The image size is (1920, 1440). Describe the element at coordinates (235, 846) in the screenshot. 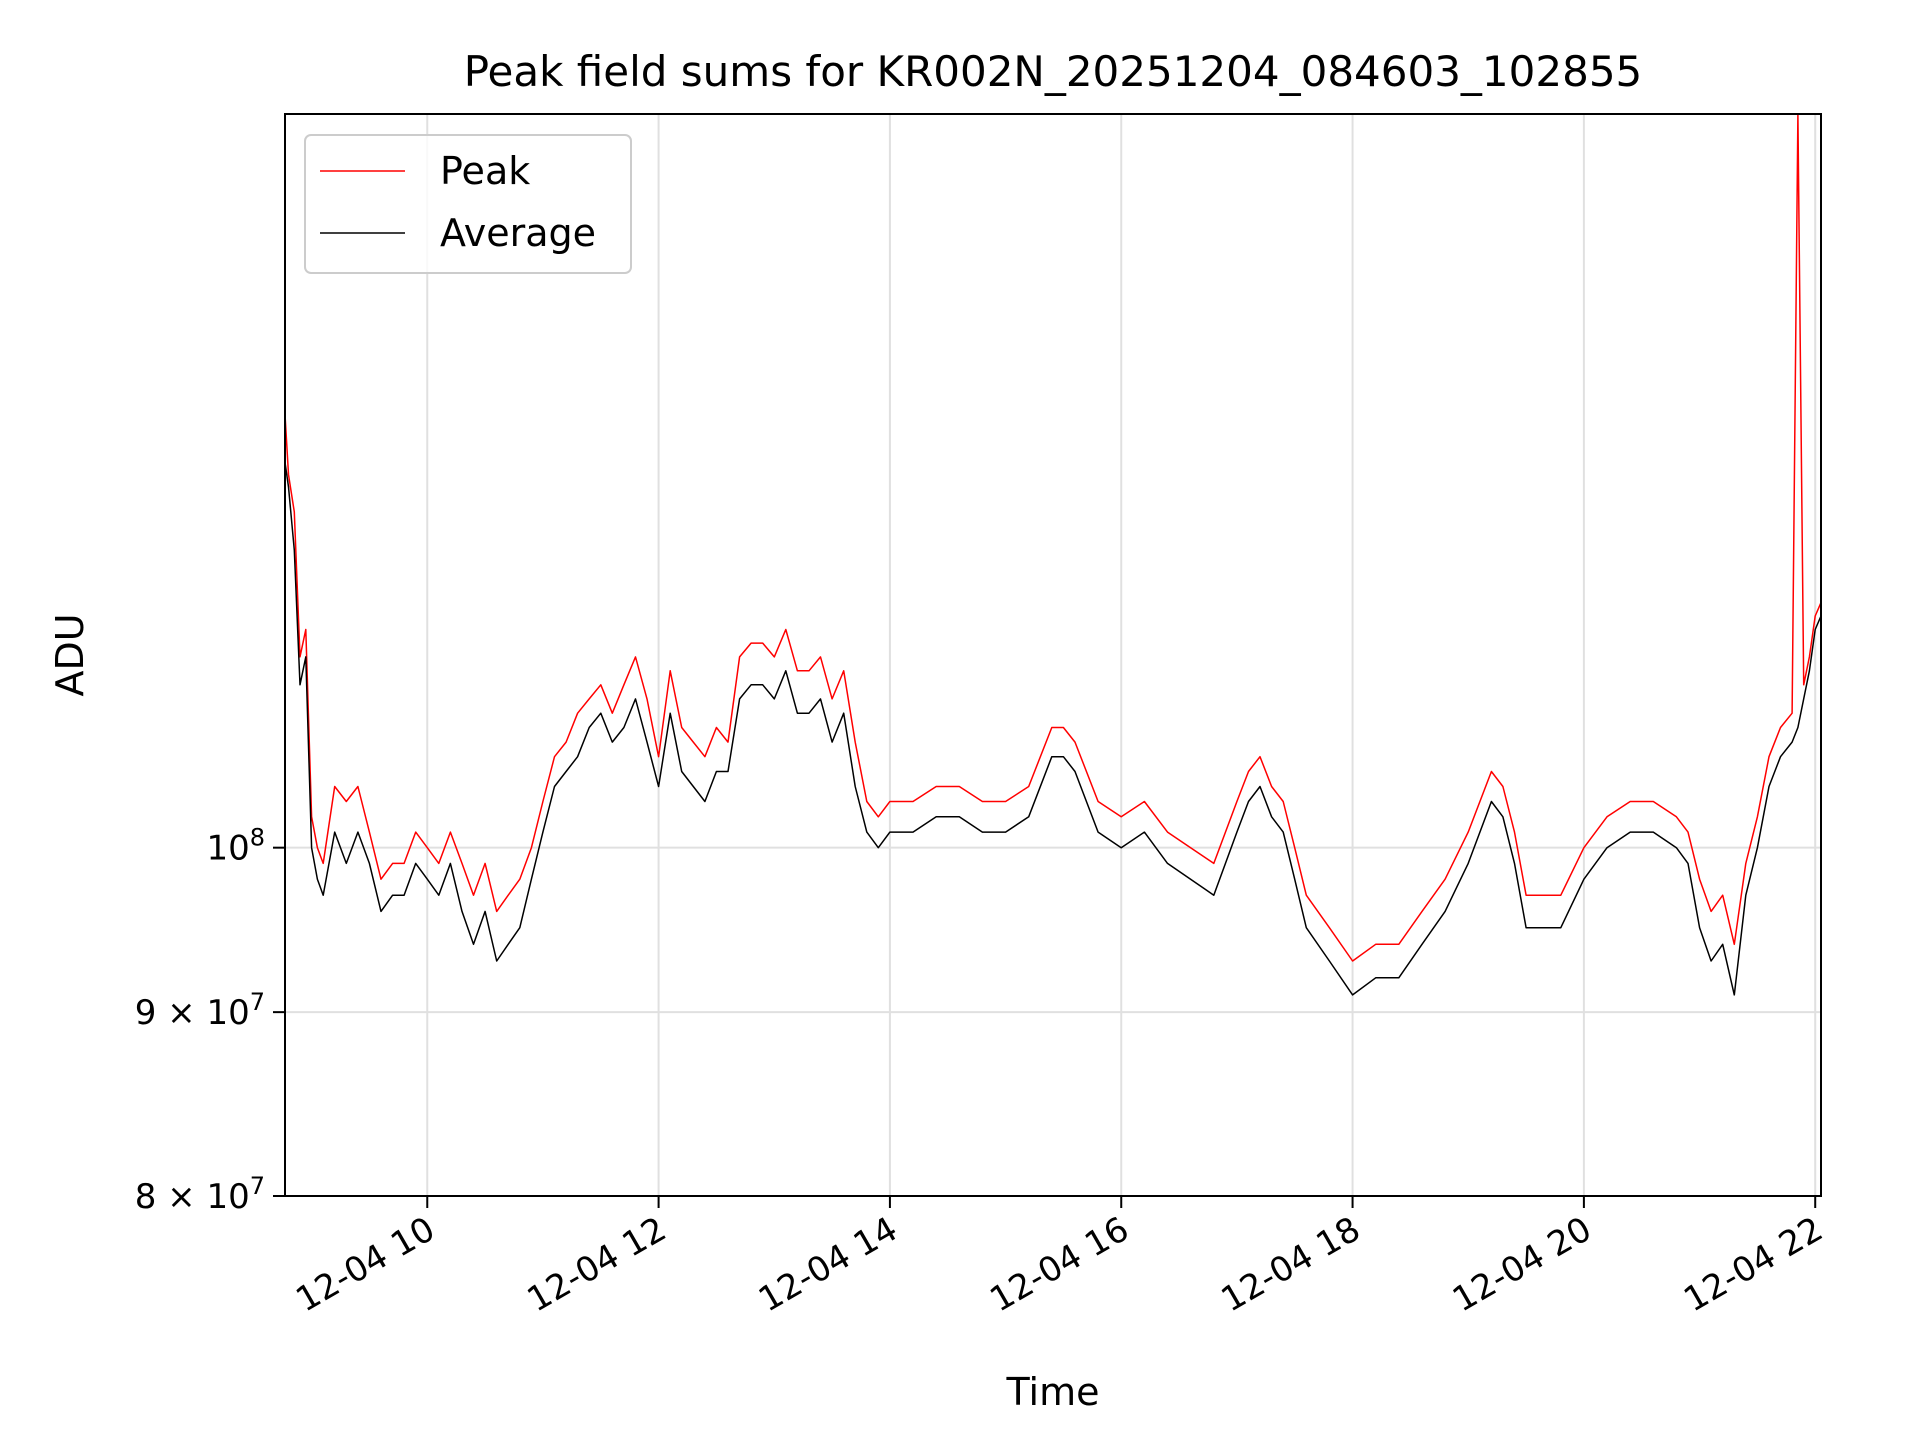

I see `y-tick-label: 108` at that location.